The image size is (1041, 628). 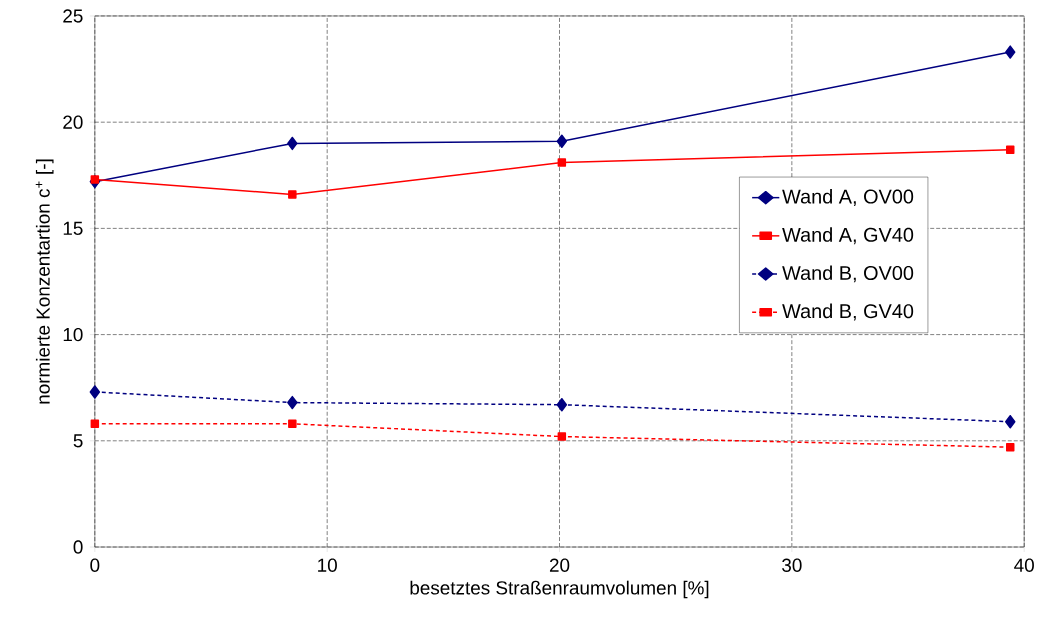 What do you see at coordinates (73, 16) in the screenshot?
I see `y-tick-label: 25` at bounding box center [73, 16].